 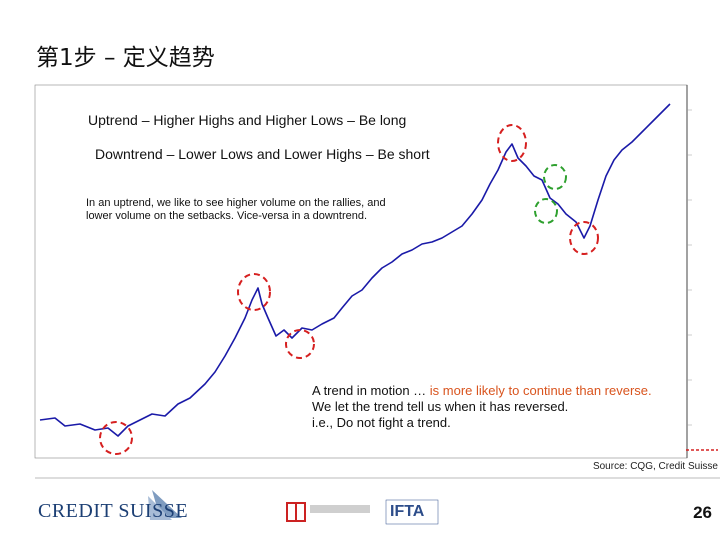 What do you see at coordinates (381, 422) in the screenshot?
I see `trend-line: i.e., Do not fight a trend.` at bounding box center [381, 422].